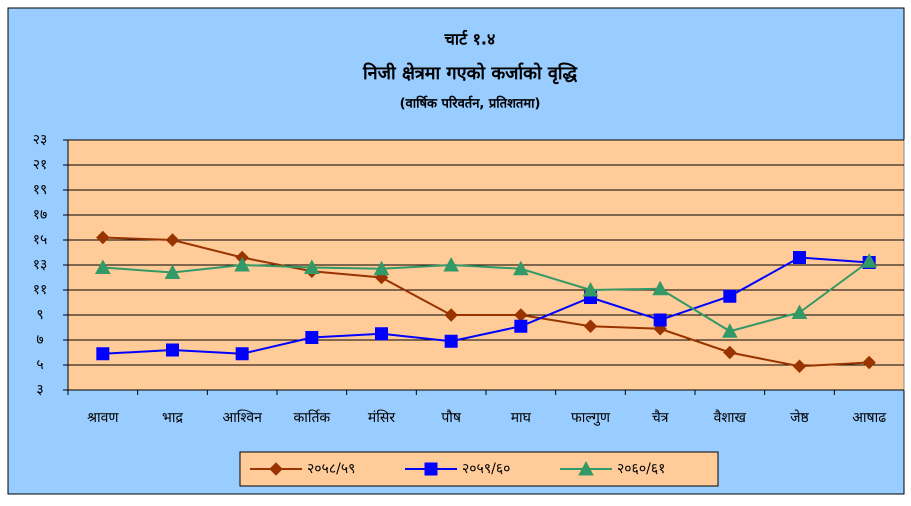  I want to click on y-tick-label: ९, so click(39, 315).